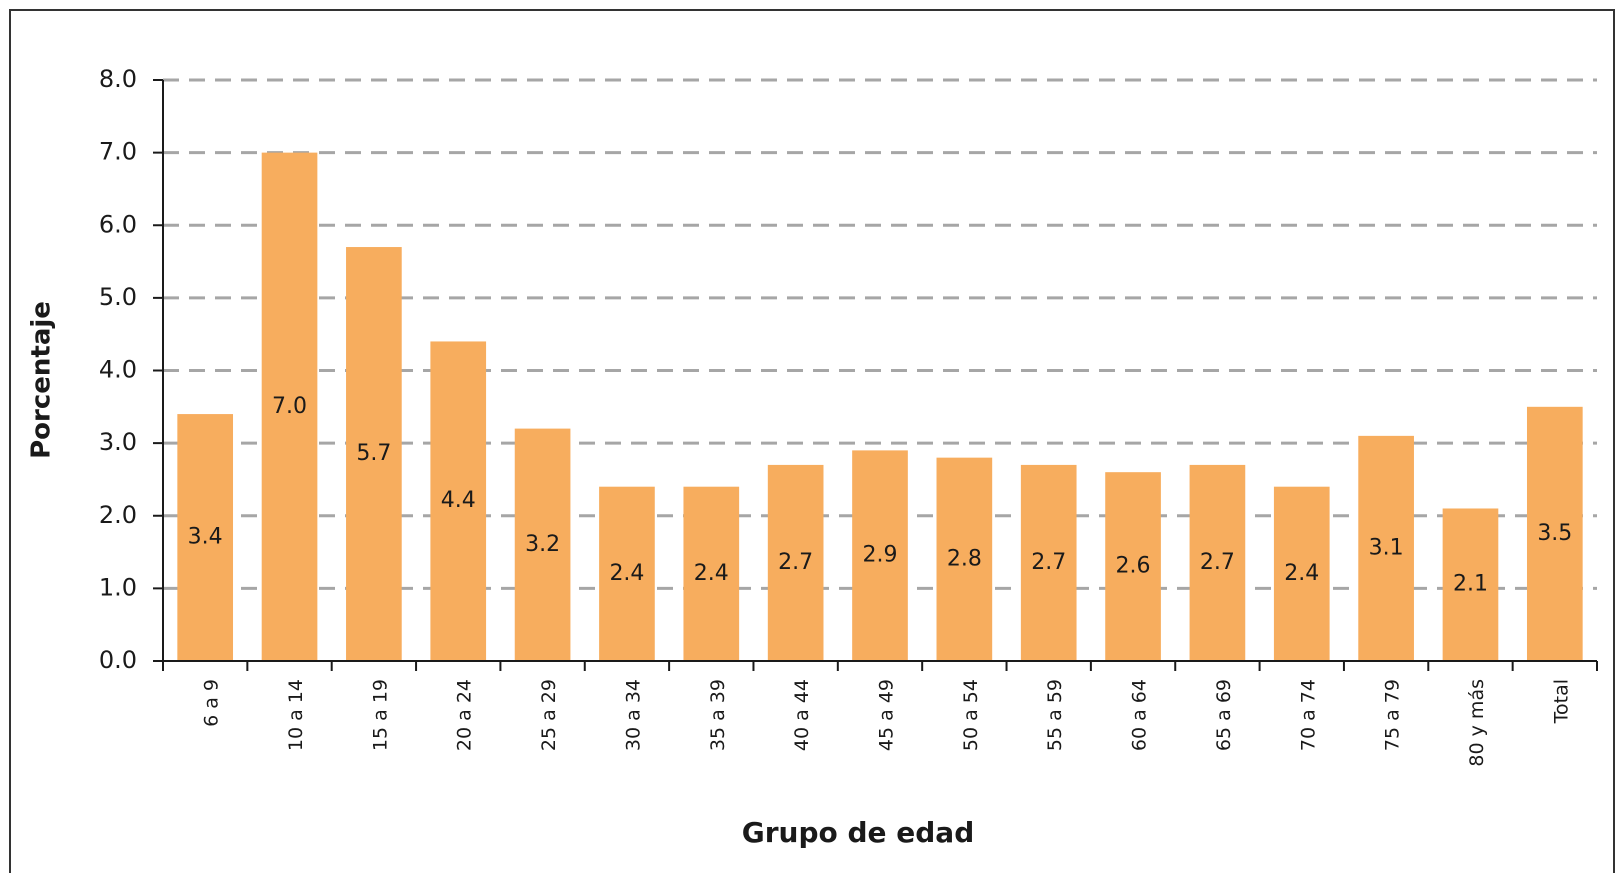 The width and height of the screenshot is (1616, 873). What do you see at coordinates (118, 79) in the screenshot?
I see `y-tick-label: 8.0` at bounding box center [118, 79].